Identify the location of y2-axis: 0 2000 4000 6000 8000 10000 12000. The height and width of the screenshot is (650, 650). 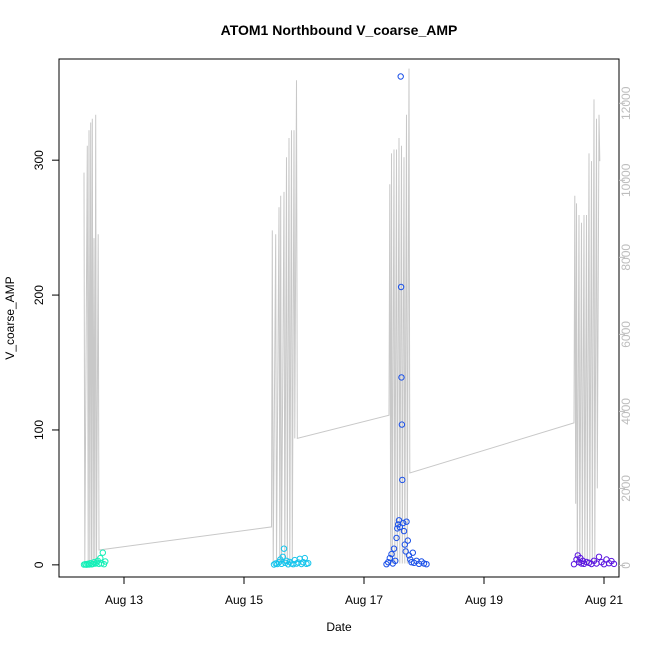
(626, 327).